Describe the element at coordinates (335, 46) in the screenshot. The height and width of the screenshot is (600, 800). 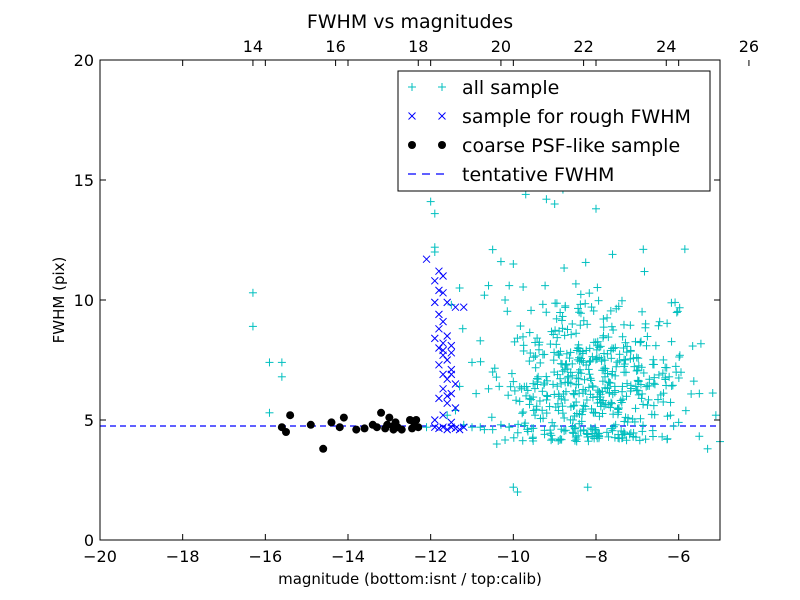
I see `top-tick-label: 16` at that location.